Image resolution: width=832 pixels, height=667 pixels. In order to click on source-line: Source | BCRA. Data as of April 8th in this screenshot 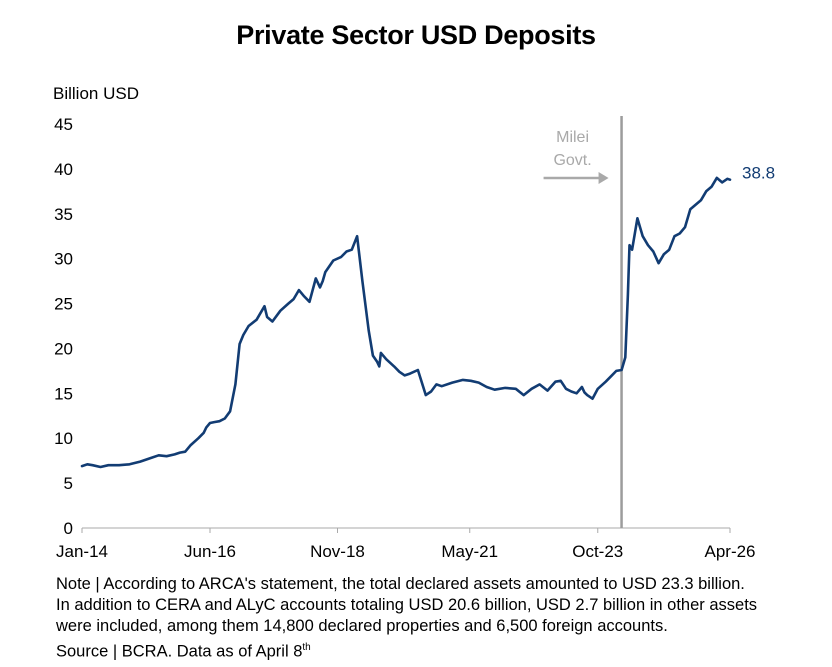, I will do `click(441, 650)`.